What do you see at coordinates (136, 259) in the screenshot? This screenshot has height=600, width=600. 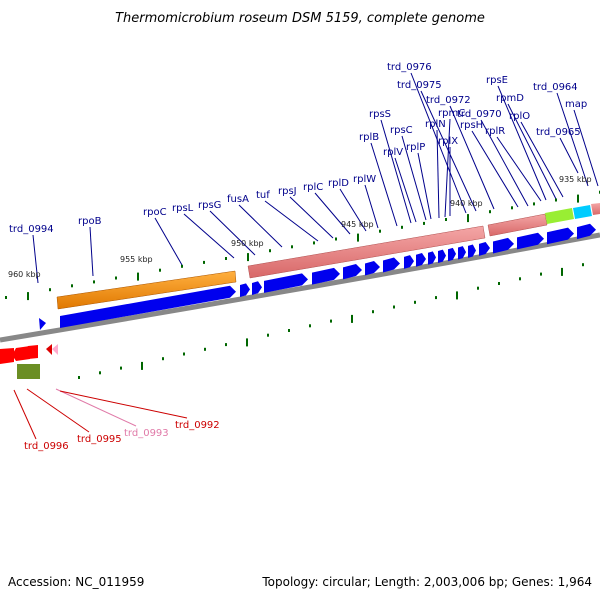 I see `tick-label-955: 955 kbp` at bounding box center [136, 259].